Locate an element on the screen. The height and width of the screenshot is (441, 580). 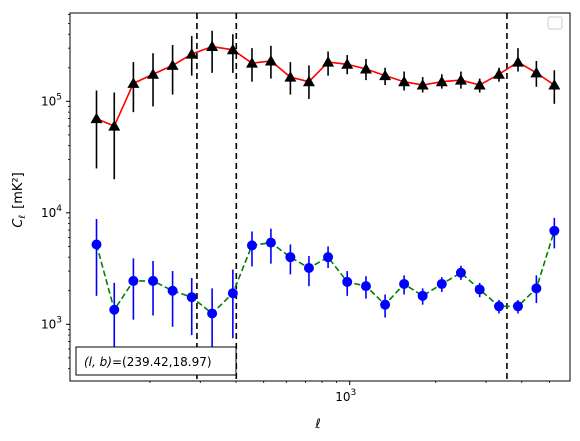
y-tick-exp: 5 is located at coordinates (59, 97).